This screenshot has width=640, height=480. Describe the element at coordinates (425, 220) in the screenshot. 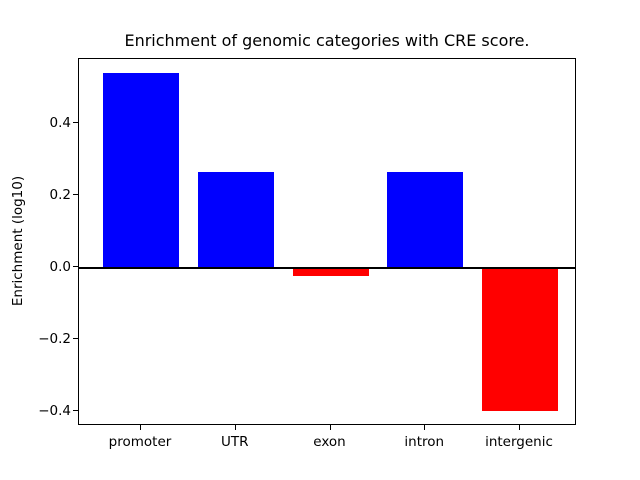

I see `bar-intron` at that location.